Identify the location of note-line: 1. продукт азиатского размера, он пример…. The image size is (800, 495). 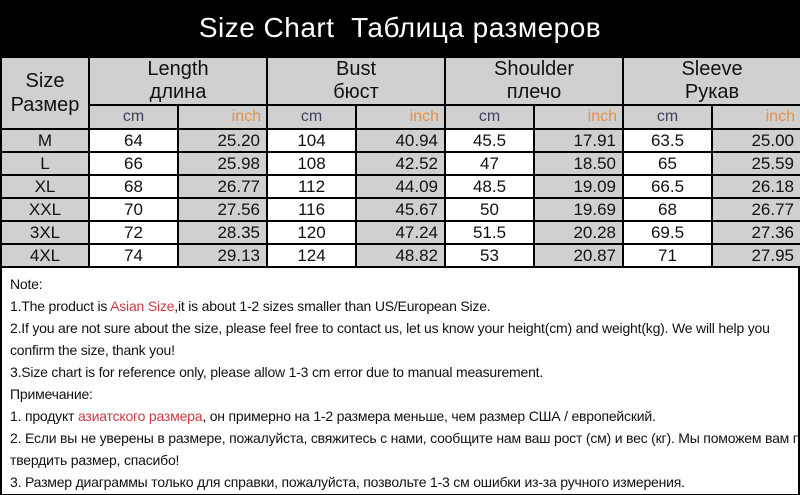
(333, 416).